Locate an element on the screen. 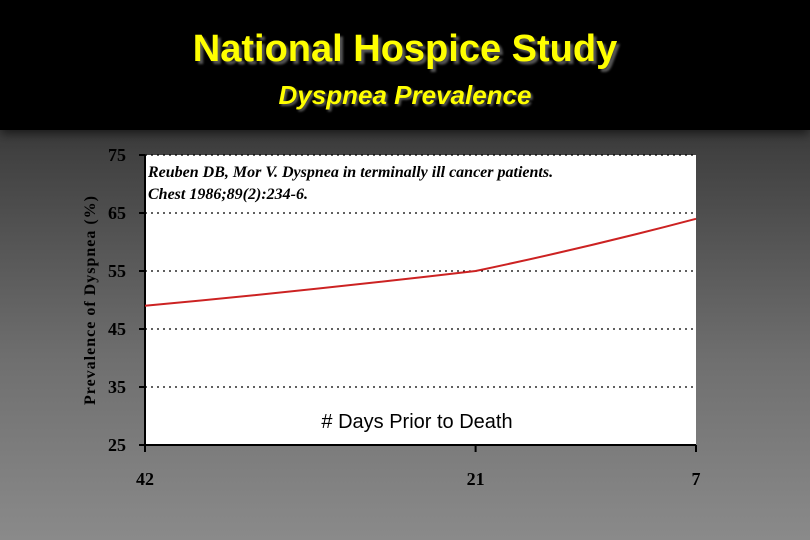 The width and height of the screenshot is (810, 540). x-axis-label: # Days Prior to Death is located at coordinates (416, 422).